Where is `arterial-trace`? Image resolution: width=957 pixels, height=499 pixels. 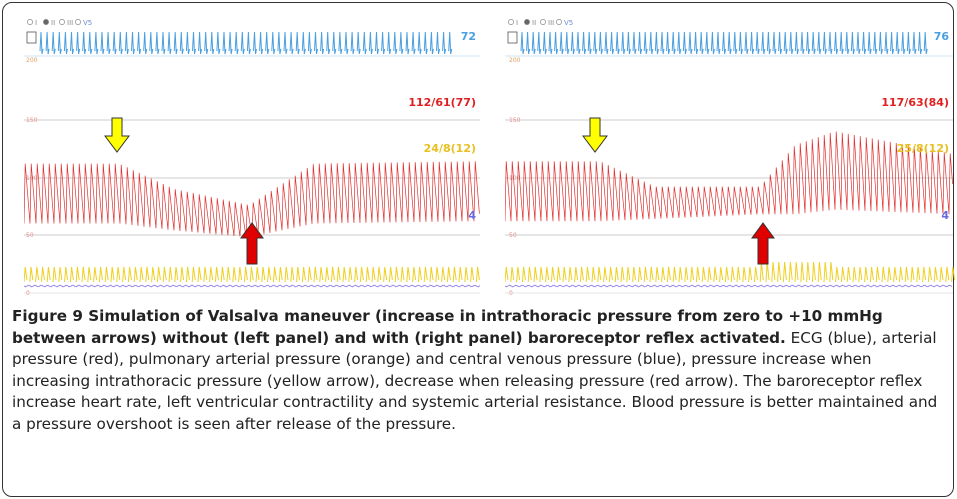 arterial-trace is located at coordinates (729, 176).